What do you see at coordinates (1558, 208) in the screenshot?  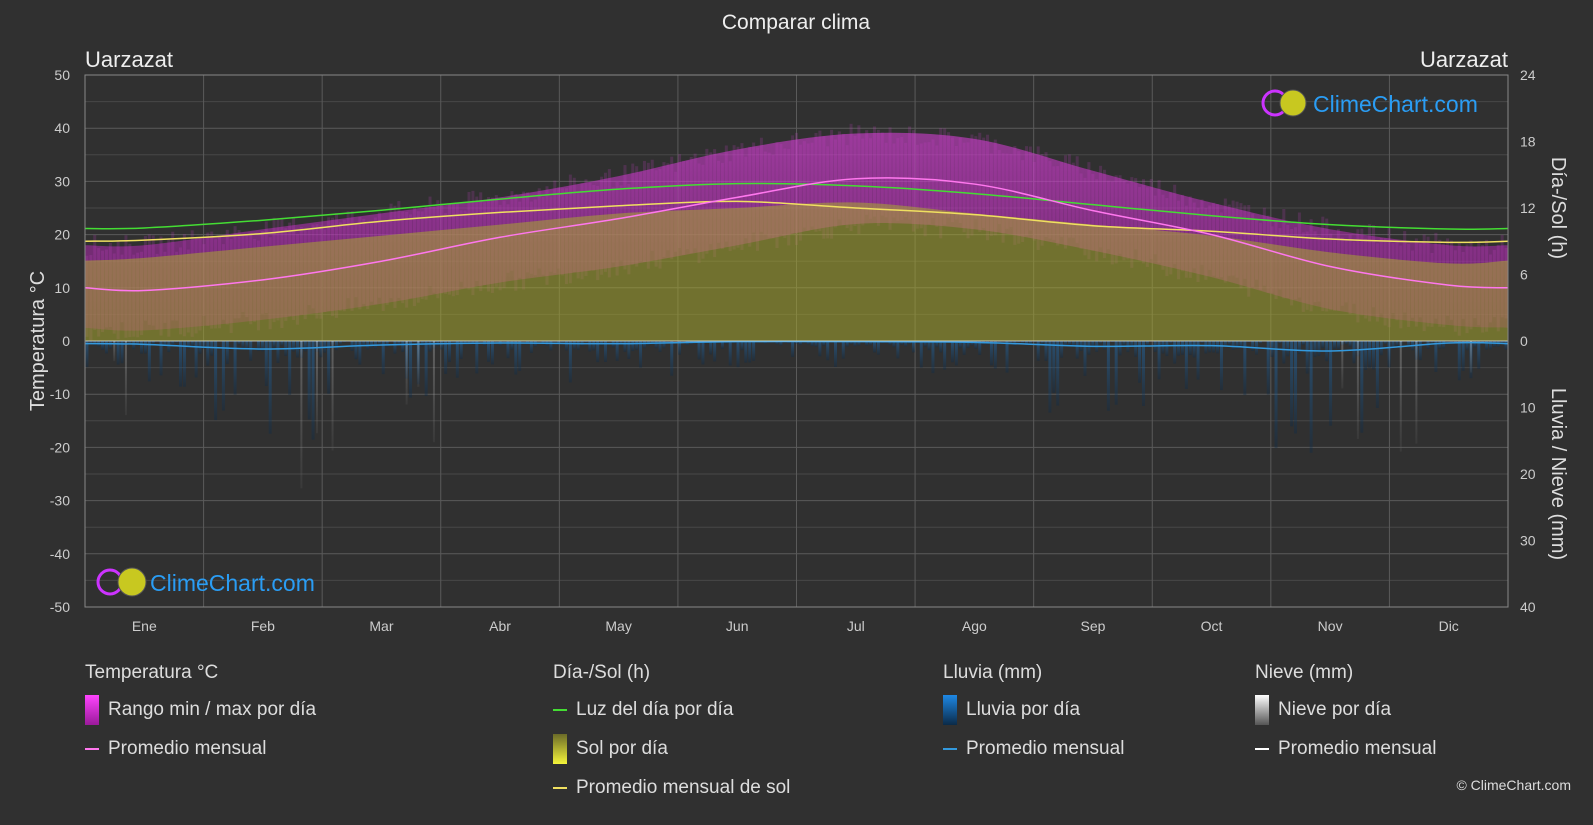 I see `right-top-axis-label: Día-/Sol (h)` at bounding box center [1558, 208].